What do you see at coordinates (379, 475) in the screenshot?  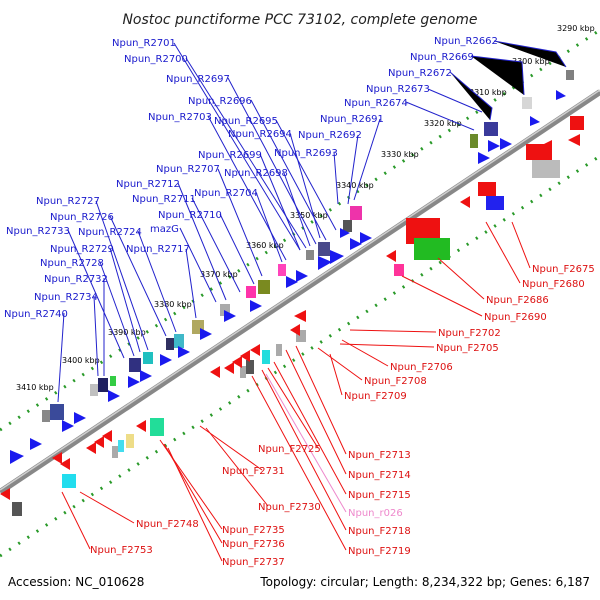 I see `label-npun-f2714: Npun_F2714` at bounding box center [379, 475].